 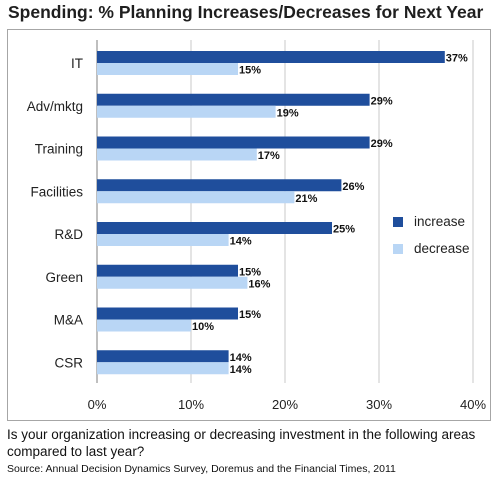 I want to click on data-label: 26%, so click(x=353, y=187).